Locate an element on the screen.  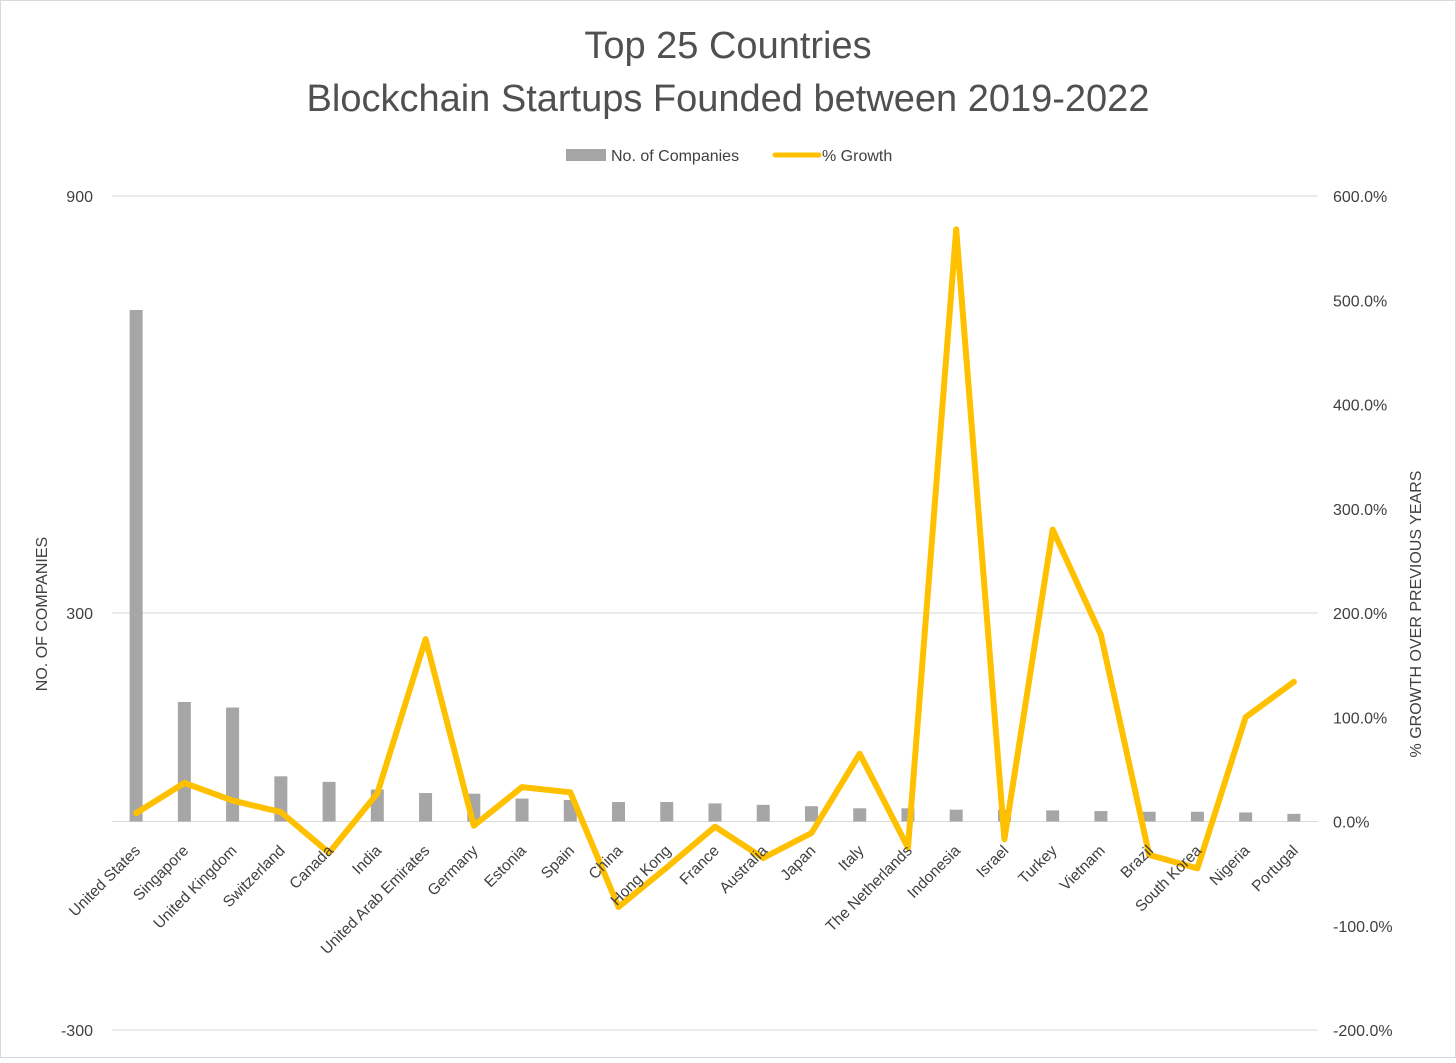
bar-indonesia is located at coordinates (956, 815).